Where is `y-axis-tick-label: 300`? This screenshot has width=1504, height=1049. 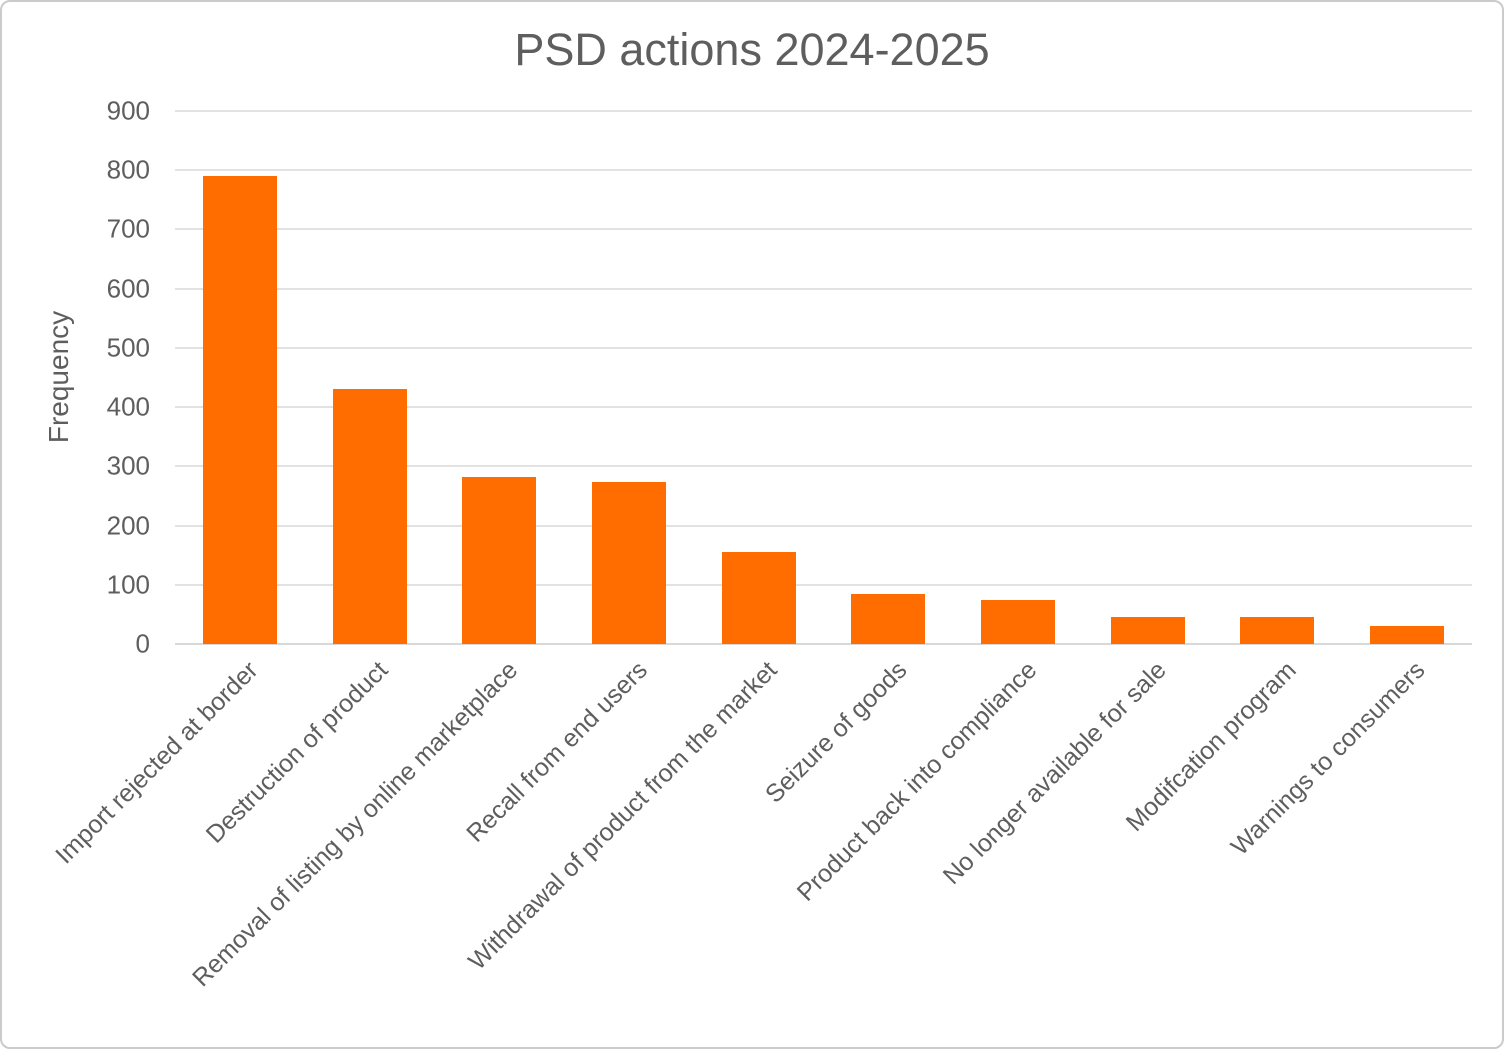 y-axis-tick-label: 300 is located at coordinates (128, 465).